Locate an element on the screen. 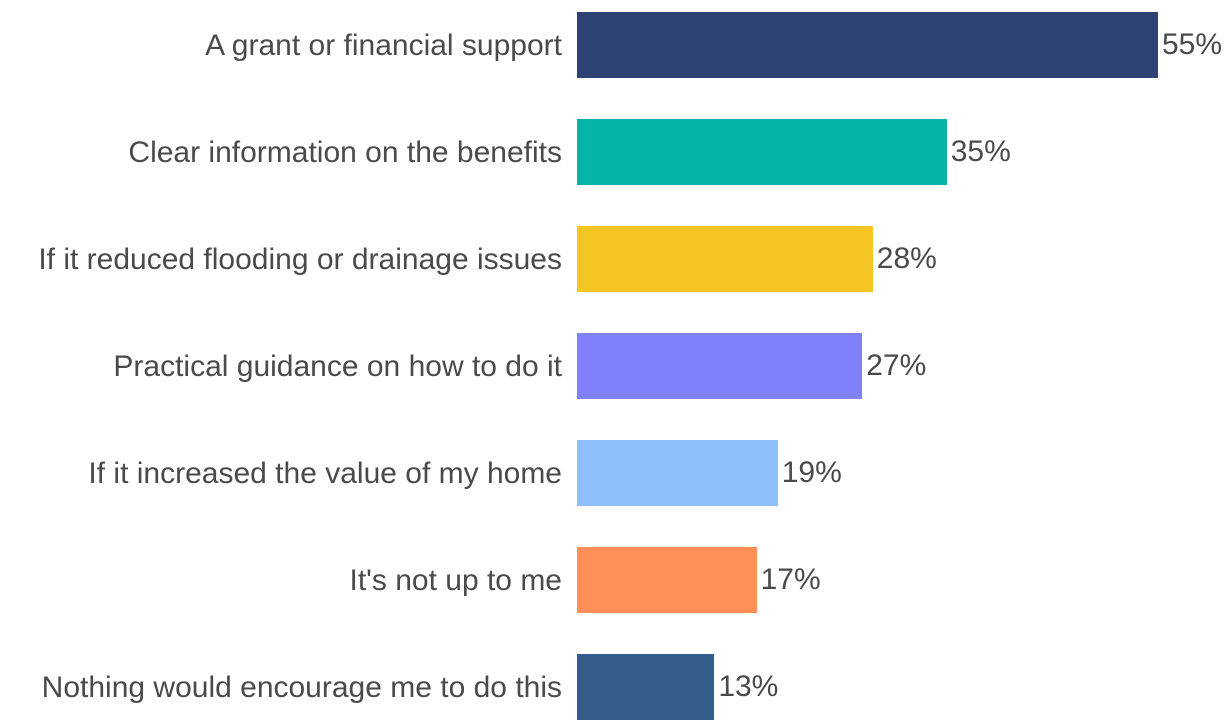  value-label: 13% is located at coordinates (748, 686).